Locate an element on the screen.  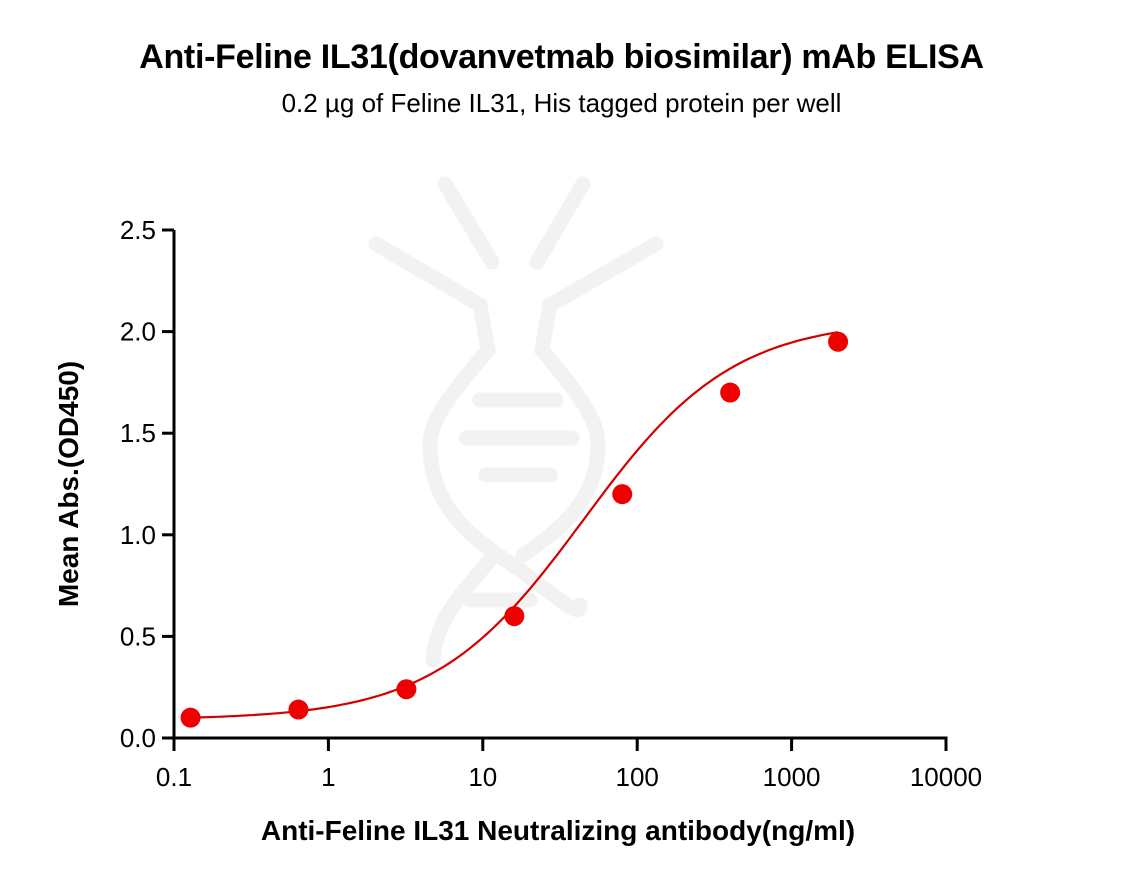
y-axis-title: Mean Abs.(OD450) is located at coordinates (68, 484).